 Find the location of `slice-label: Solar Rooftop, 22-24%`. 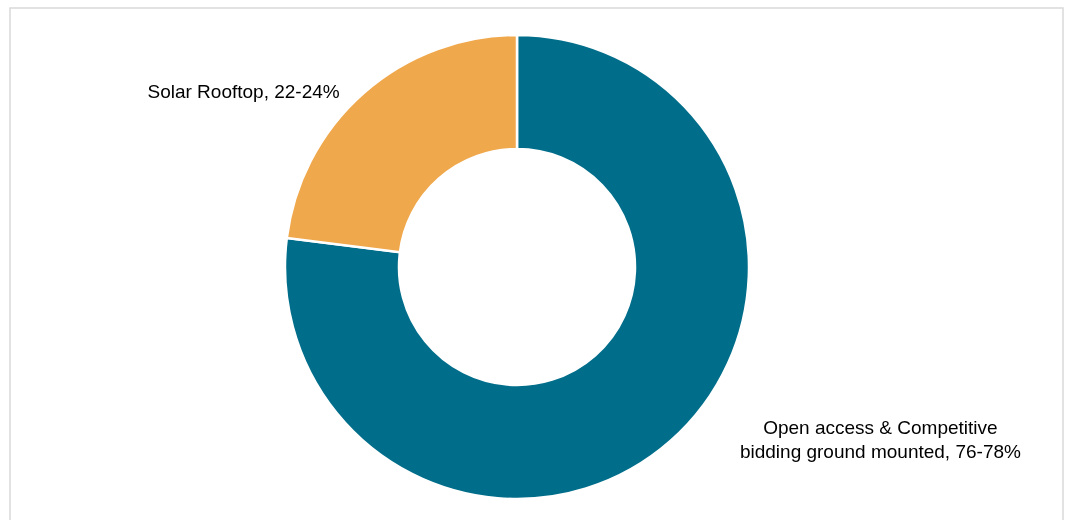

slice-label: Solar Rooftop, 22-24% is located at coordinates (243, 91).